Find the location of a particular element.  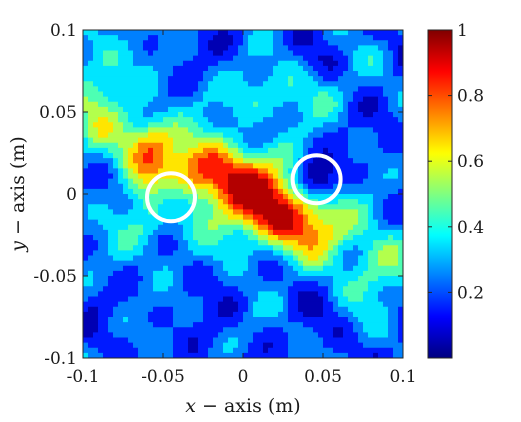

y-axis-label: y − axis (m) is located at coordinates (18, 194).